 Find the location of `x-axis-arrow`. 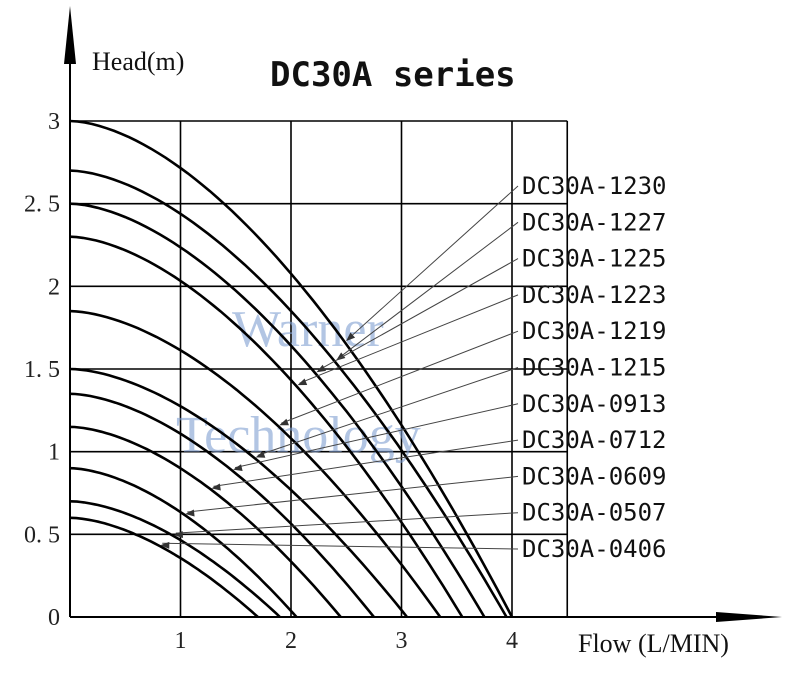

x-axis-arrow is located at coordinates (749, 617).